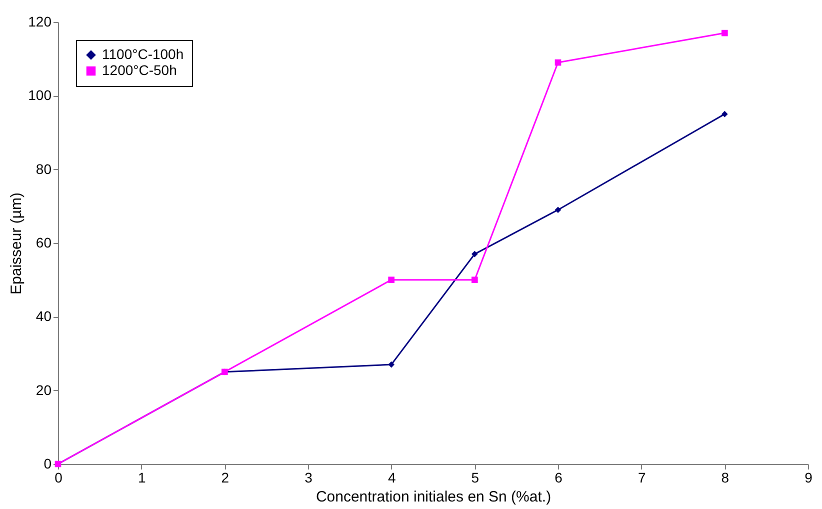 Image resolution: width=822 pixels, height=509 pixels. What do you see at coordinates (434, 497) in the screenshot?
I see `x-axis-title: Concentration initiales en Sn (%at.)` at bounding box center [434, 497].